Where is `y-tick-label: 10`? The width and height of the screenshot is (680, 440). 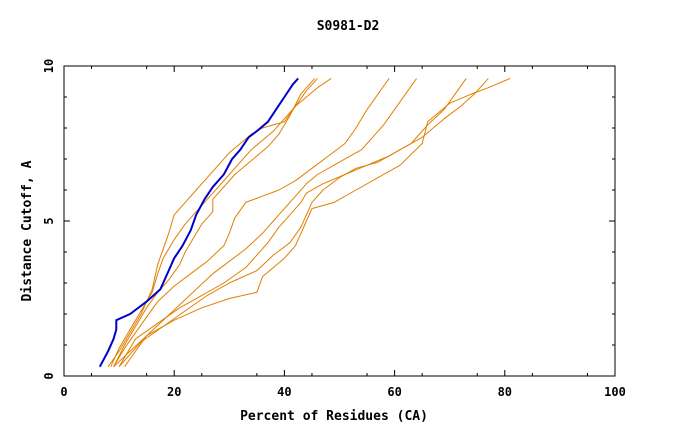 y-tick-label: 10 is located at coordinates (49, 66).